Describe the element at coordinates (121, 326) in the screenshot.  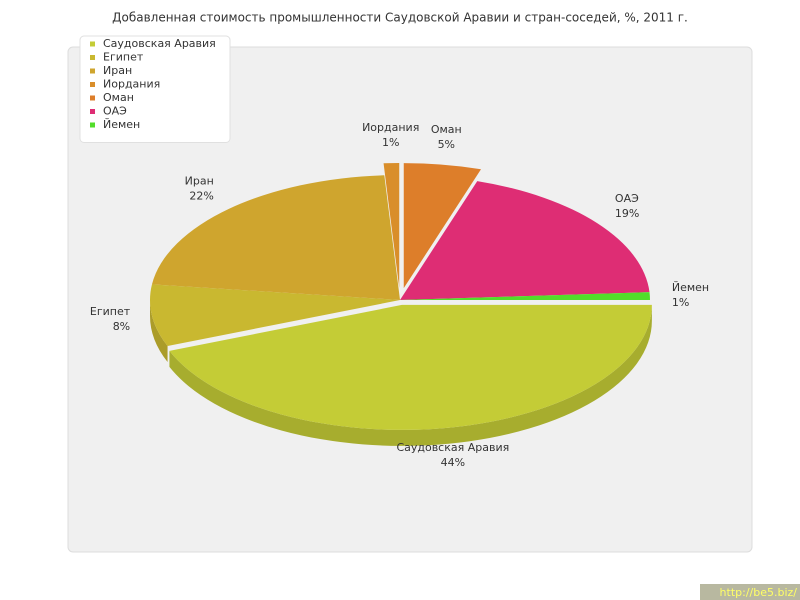
I see `slice-value-label: 8%` at that location.